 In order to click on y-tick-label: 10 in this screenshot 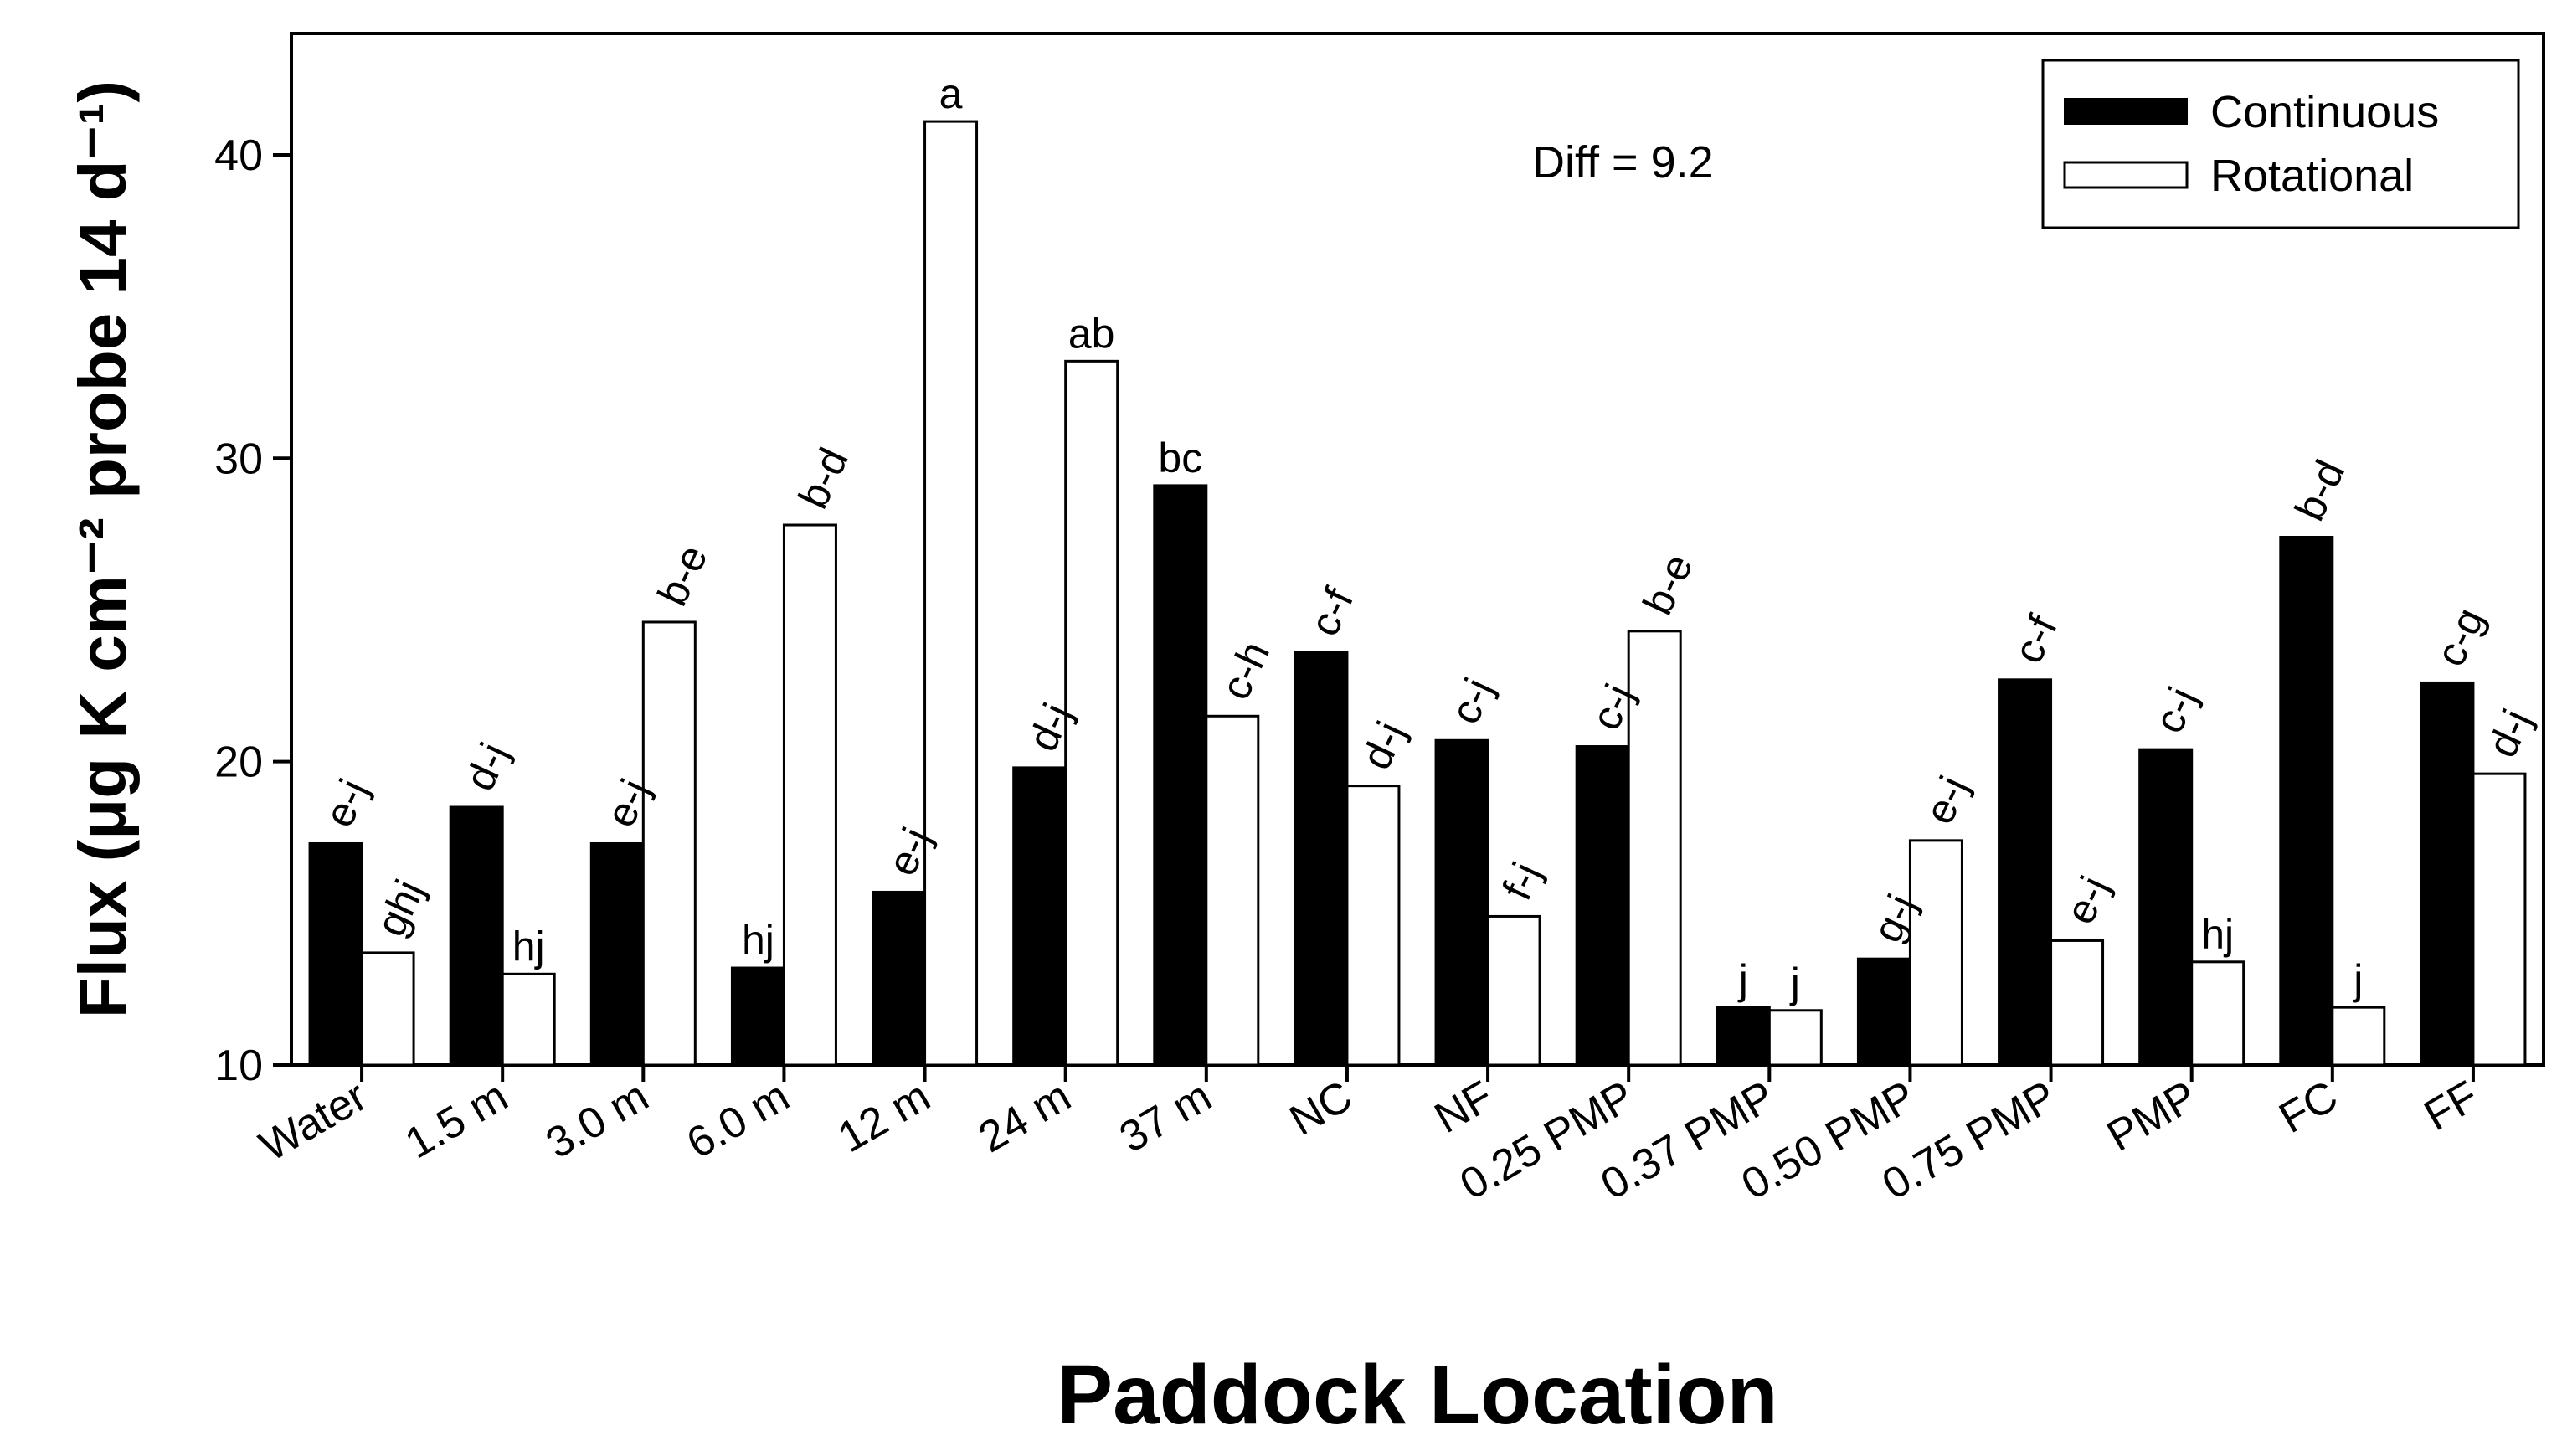, I will do `click(239, 1066)`.